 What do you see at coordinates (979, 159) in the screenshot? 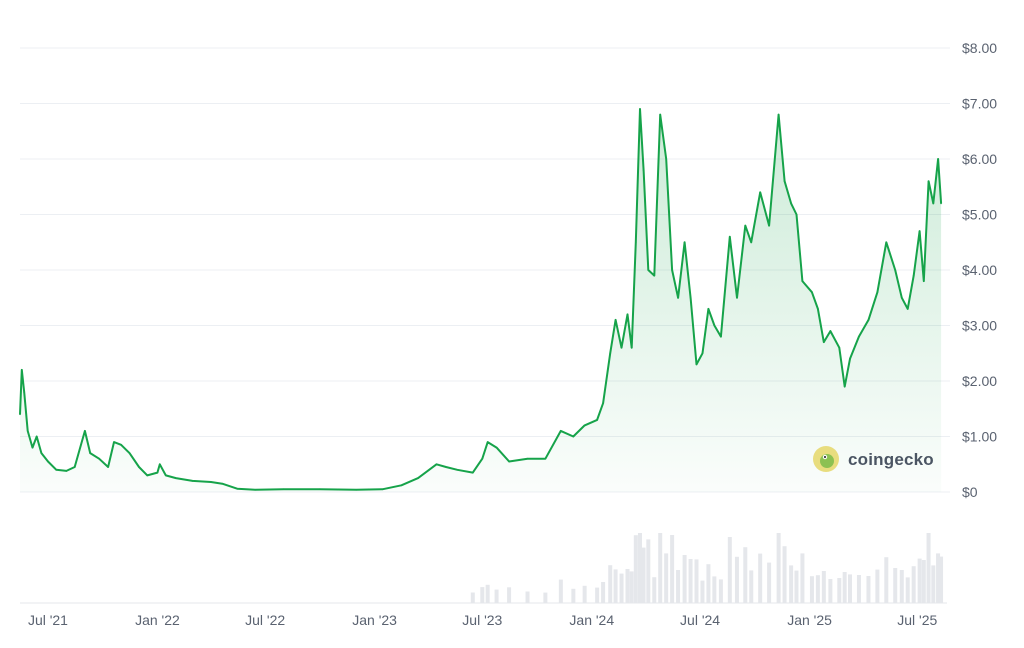
I see `y-tick-label: $6.00` at bounding box center [979, 159].